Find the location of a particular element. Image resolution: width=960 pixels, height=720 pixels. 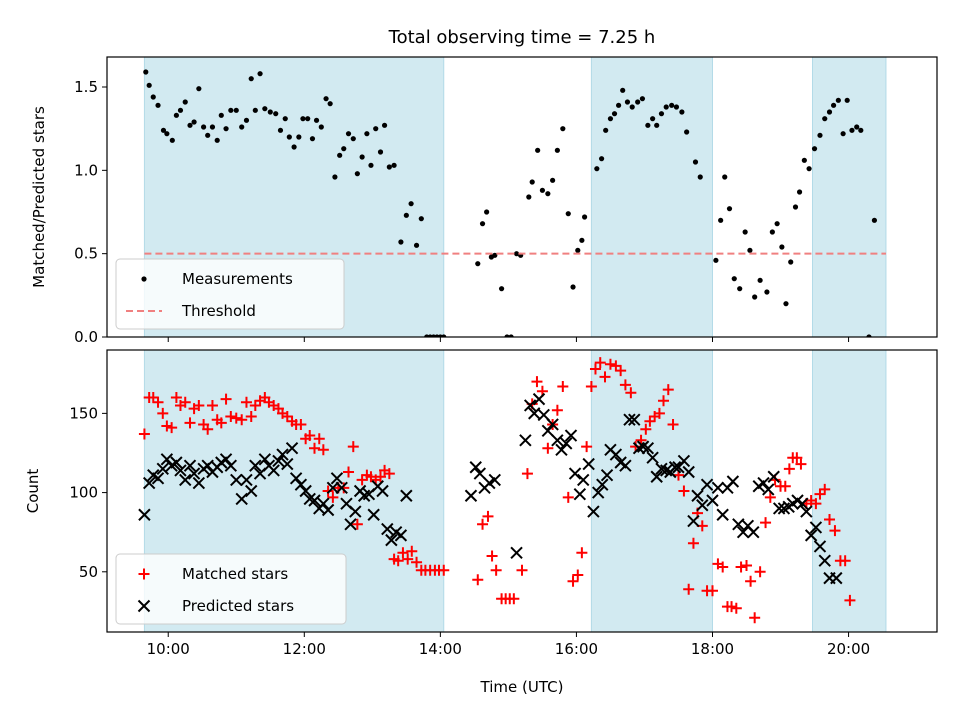

legend: Matched stars Predicted stars is located at coordinates (231, 589).